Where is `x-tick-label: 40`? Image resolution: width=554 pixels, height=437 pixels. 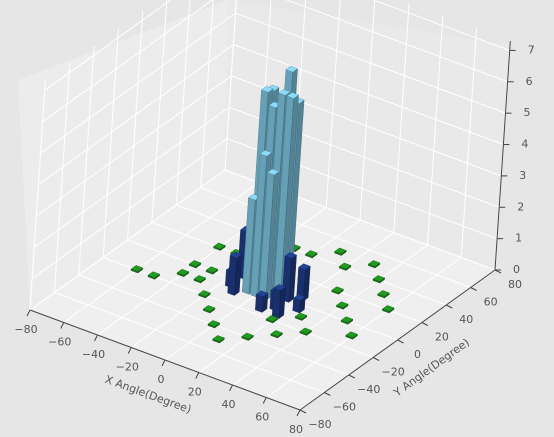 x-tick-label: 40 is located at coordinates (229, 404).